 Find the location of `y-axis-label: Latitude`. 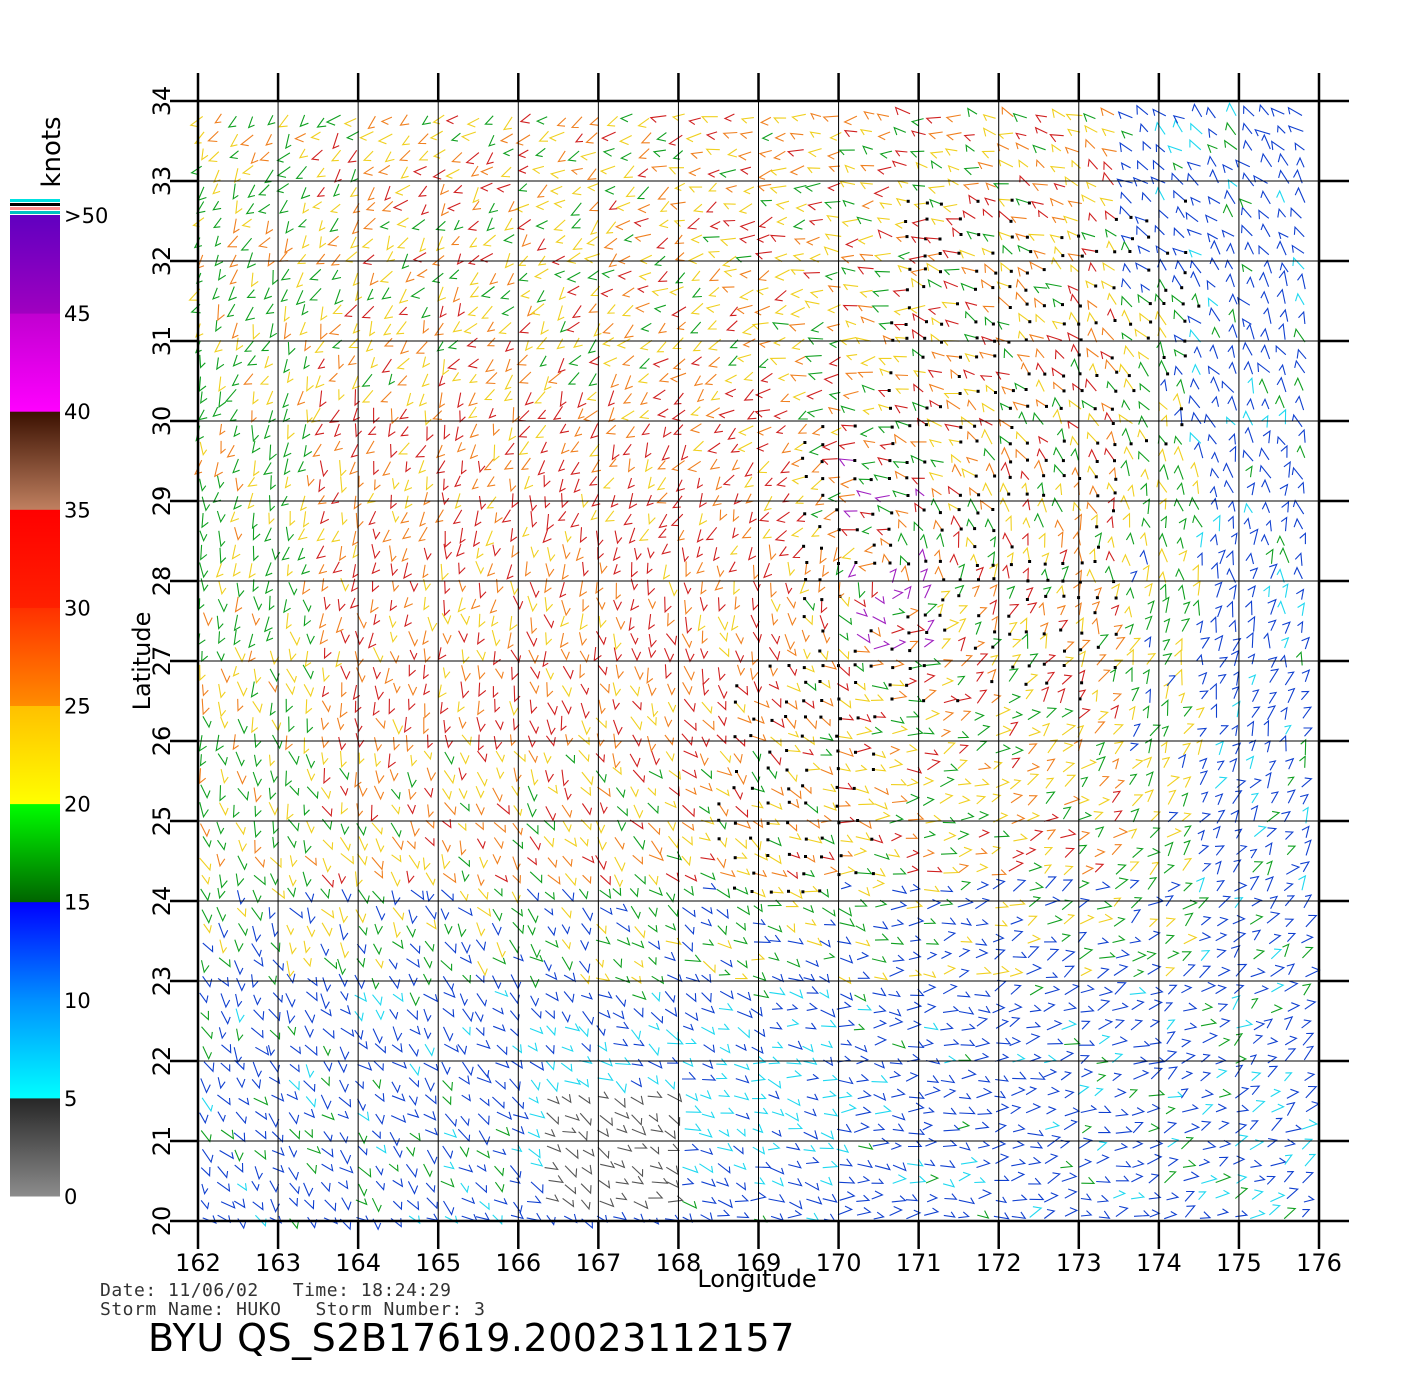

y-axis-label: Latitude is located at coordinates (142, 661).